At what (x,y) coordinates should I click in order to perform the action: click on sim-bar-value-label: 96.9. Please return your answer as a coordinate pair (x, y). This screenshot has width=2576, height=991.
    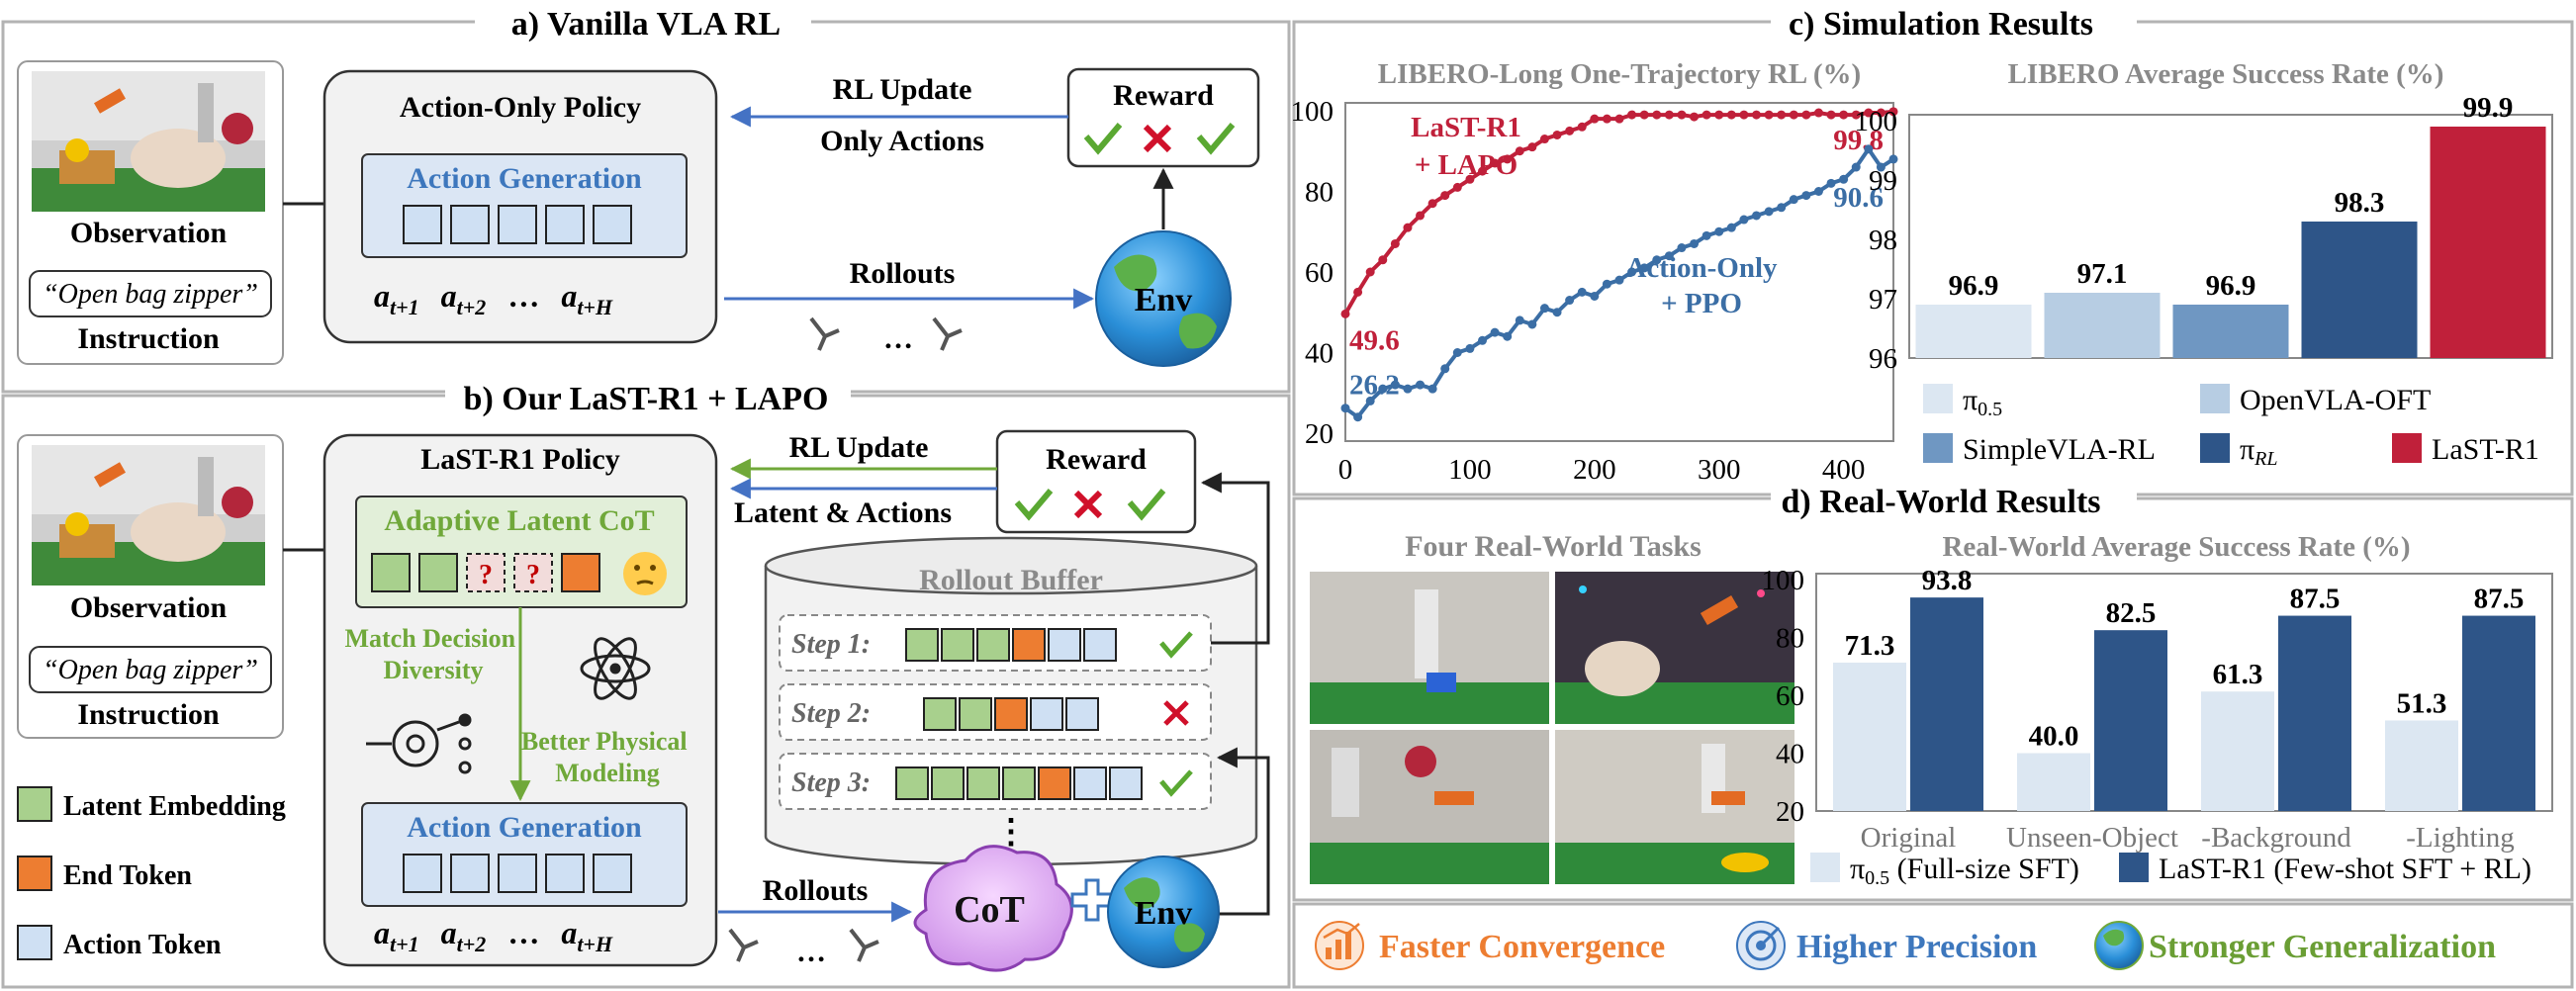
    Looking at the image, I should click on (2231, 286).